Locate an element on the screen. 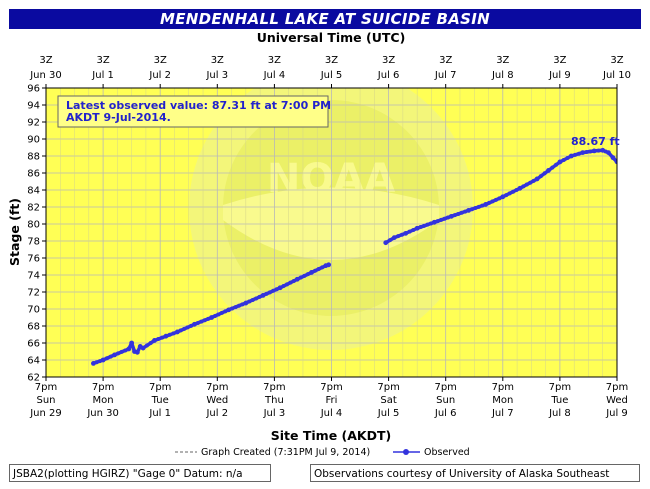 The image size is (650, 489). chart-title: MENDENHALL LAKE AT SUICIDE BASIN is located at coordinates (325, 19).